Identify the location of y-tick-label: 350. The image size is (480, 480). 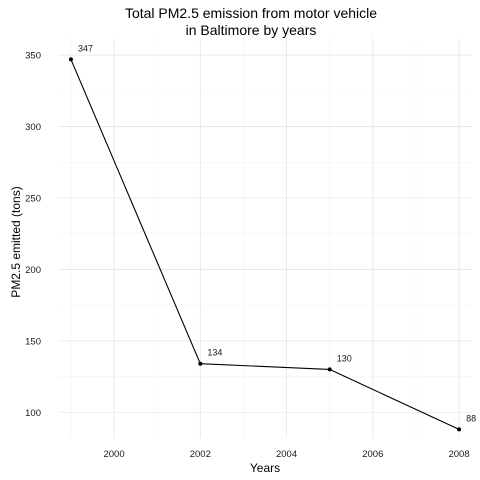
(33, 56).